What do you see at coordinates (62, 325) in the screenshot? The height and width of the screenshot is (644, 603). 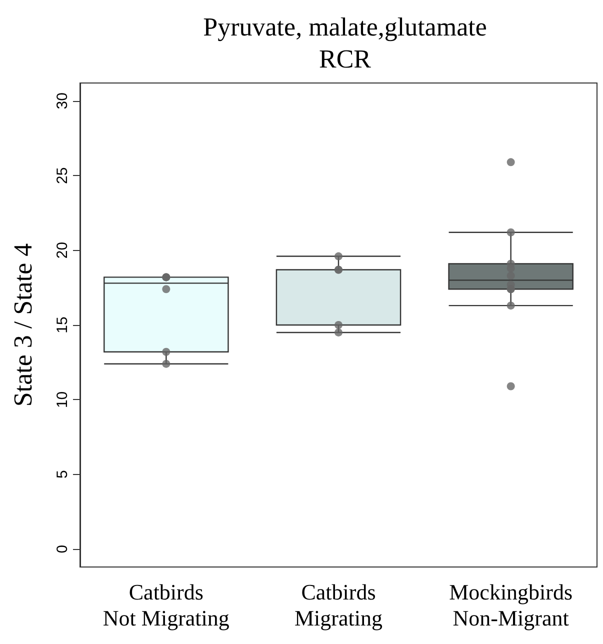 I see `y-tick-label: 15` at bounding box center [62, 325].